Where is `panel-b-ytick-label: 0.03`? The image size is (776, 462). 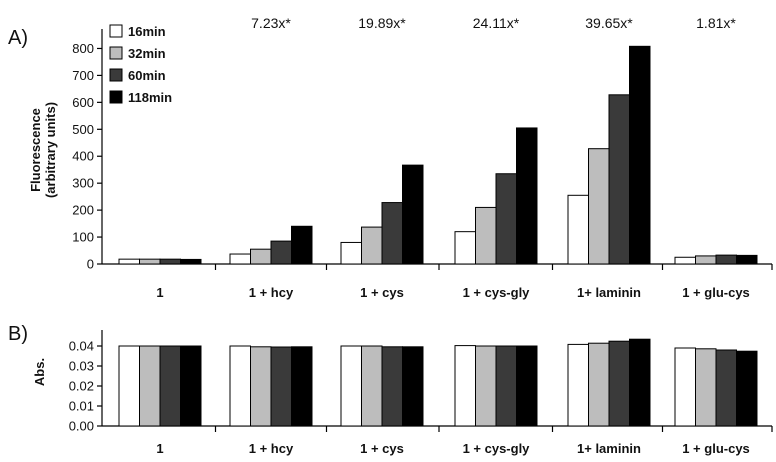
panel-b-ytick-label: 0.03 is located at coordinates (81, 366).